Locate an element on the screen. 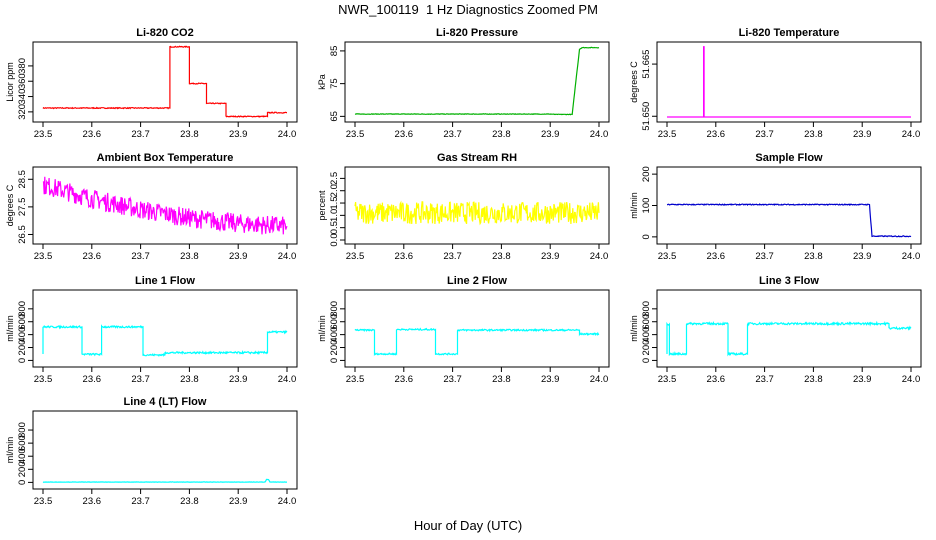  y-tick-label: 28.5 is located at coordinates (22, 179).